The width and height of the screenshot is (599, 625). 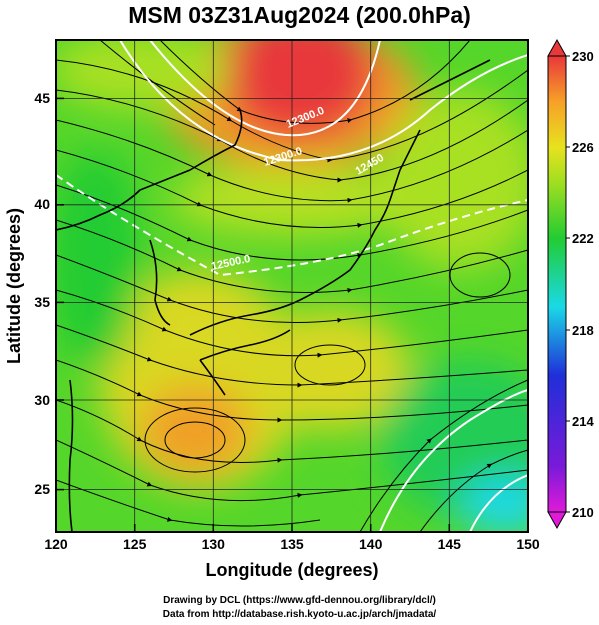 What do you see at coordinates (42, 489) in the screenshot?
I see `y-tick-label: 25` at bounding box center [42, 489].